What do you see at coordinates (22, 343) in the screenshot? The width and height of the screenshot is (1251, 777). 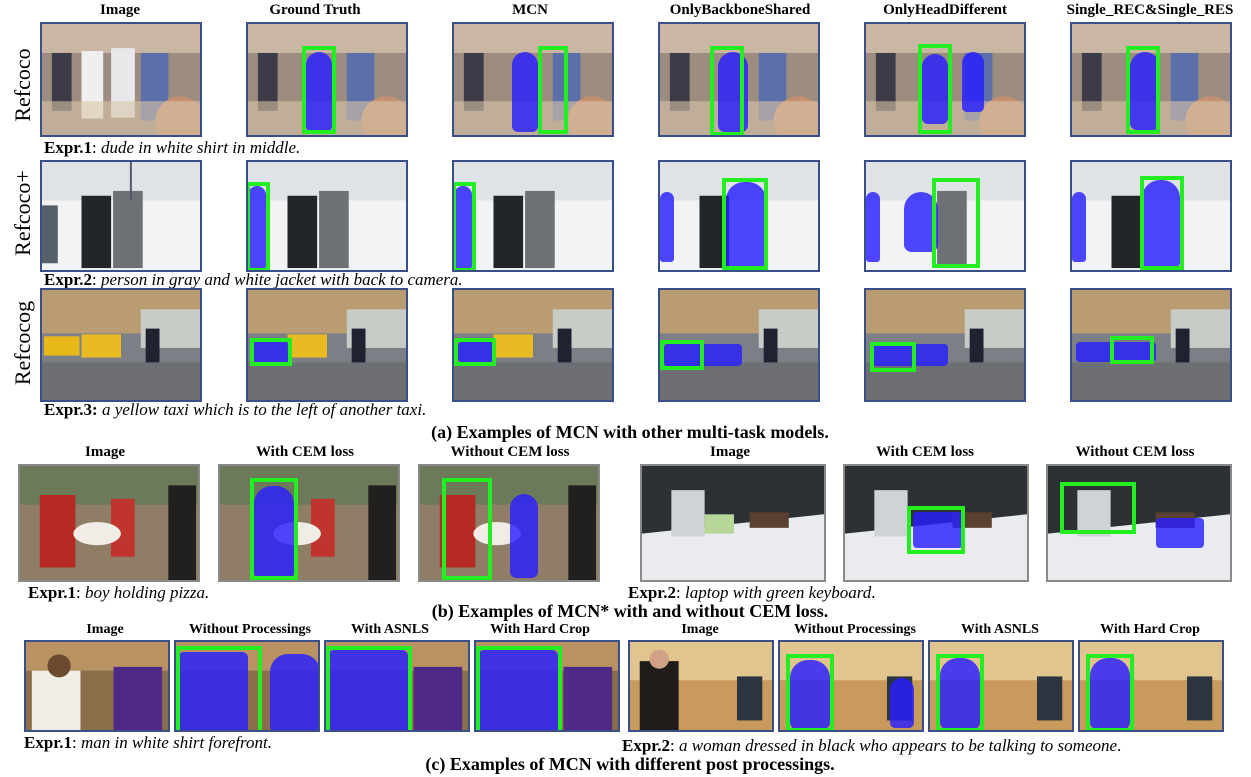 I see `row-label-refcocog: Refcocog` at bounding box center [22, 343].